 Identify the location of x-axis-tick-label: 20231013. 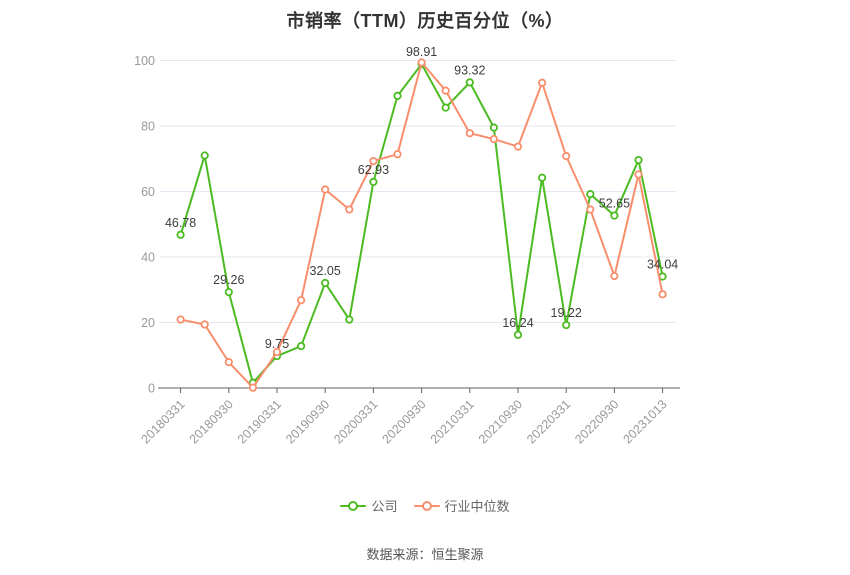
(644, 421).